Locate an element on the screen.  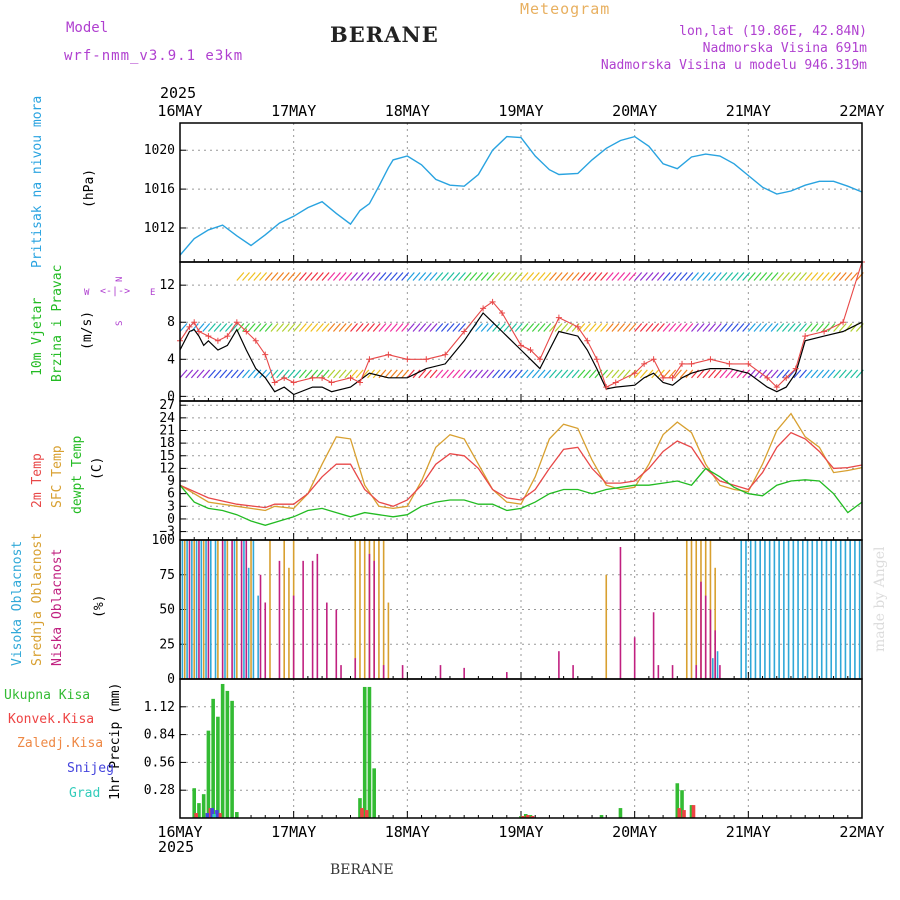
total-precip-bar is located at coordinates (620, 813).